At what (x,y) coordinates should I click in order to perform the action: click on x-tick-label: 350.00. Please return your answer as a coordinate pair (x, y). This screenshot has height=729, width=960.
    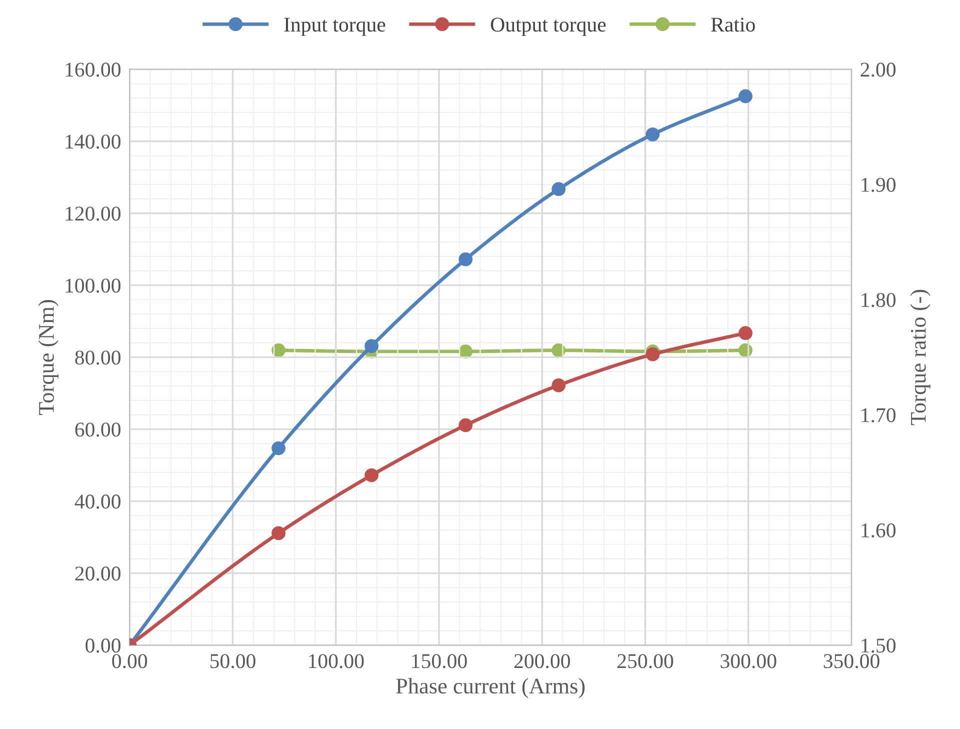
    Looking at the image, I should click on (852, 661).